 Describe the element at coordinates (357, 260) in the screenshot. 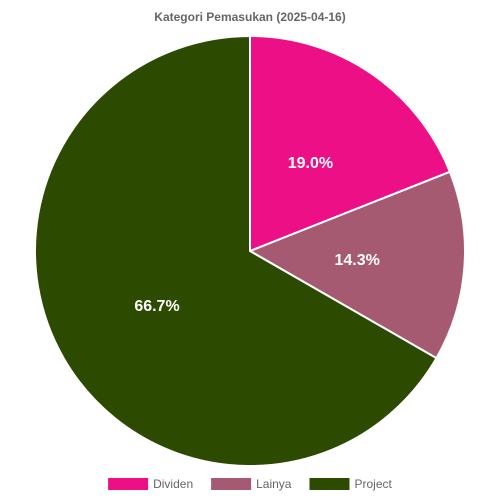

I see `slice-label-lainya: 14.3%` at that location.